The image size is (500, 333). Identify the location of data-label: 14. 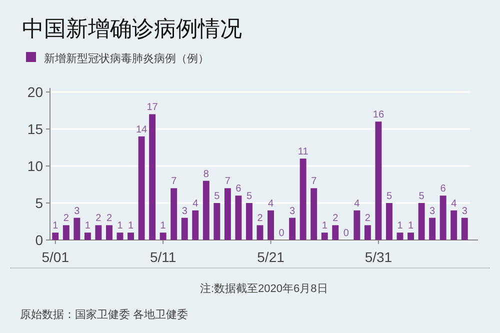
(142, 130).